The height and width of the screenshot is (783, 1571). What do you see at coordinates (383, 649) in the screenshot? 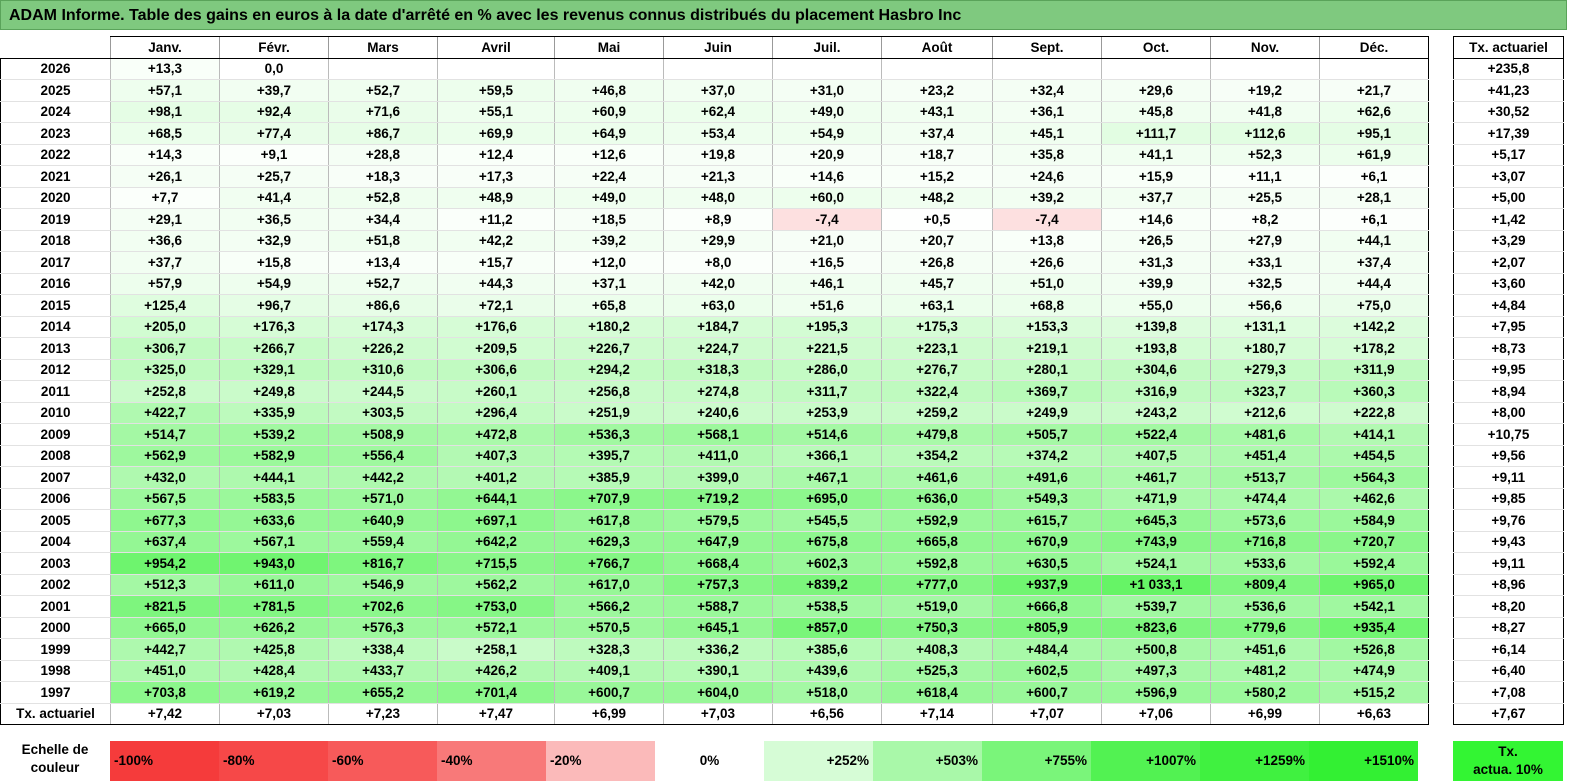
I see `gain-cell: +338,4` at bounding box center [383, 649].